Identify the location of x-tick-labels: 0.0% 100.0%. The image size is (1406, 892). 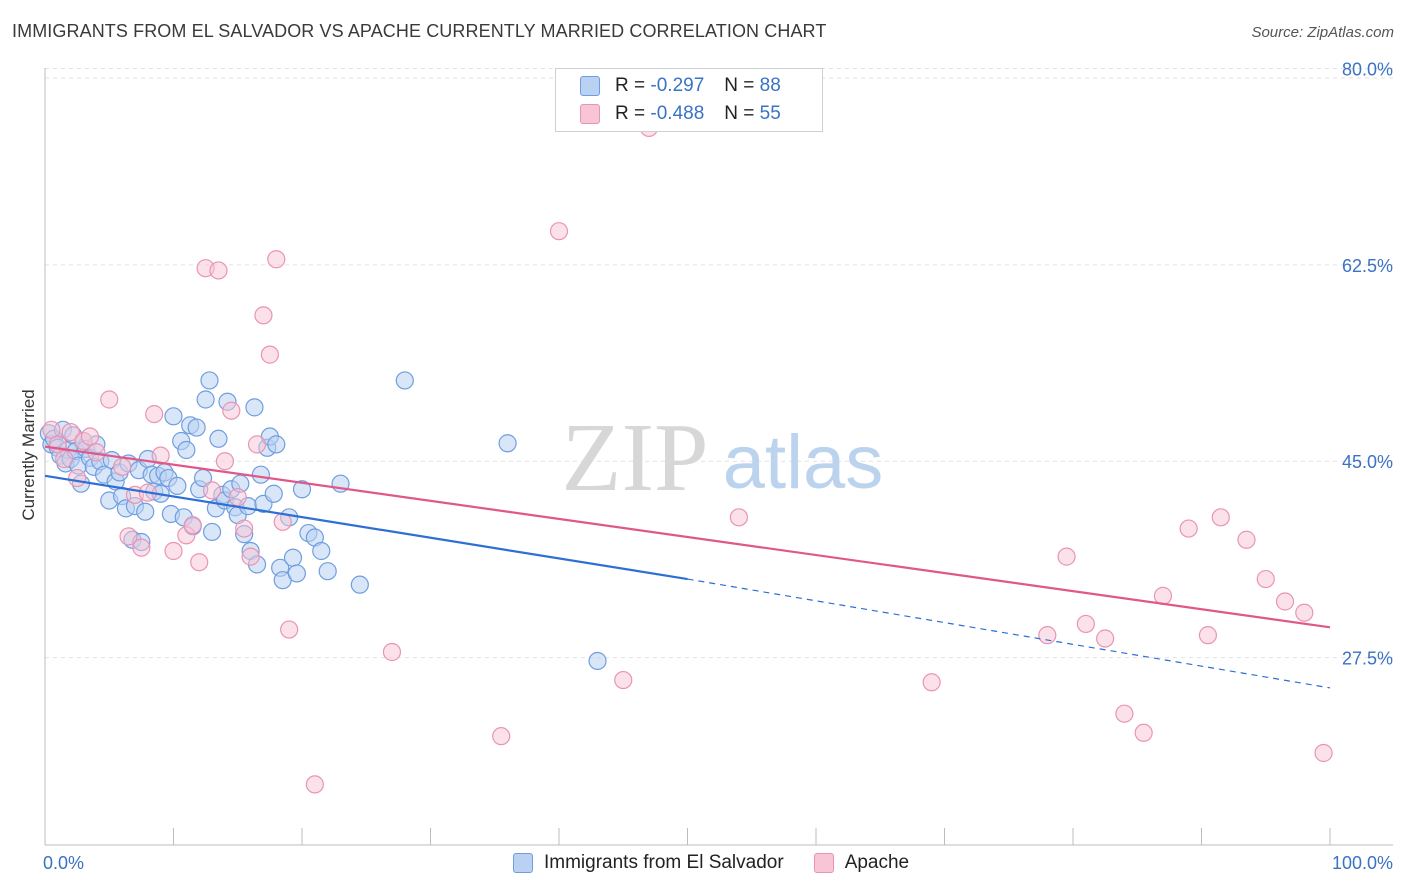
(718, 863).